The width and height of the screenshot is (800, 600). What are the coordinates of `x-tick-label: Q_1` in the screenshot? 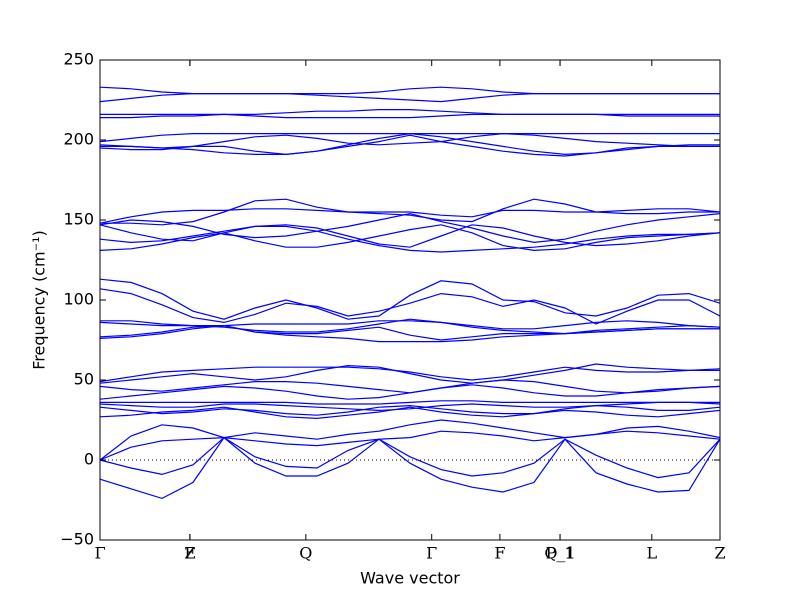 It's located at (559, 553).